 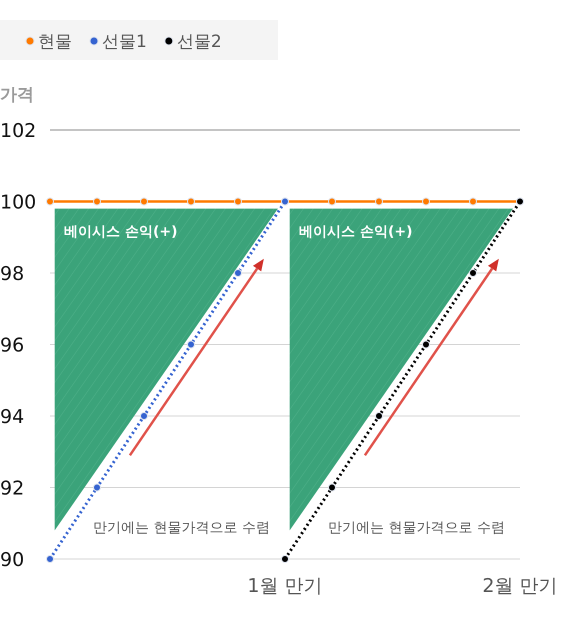 I want to click on y-tick-label: 92, so click(x=12, y=489).